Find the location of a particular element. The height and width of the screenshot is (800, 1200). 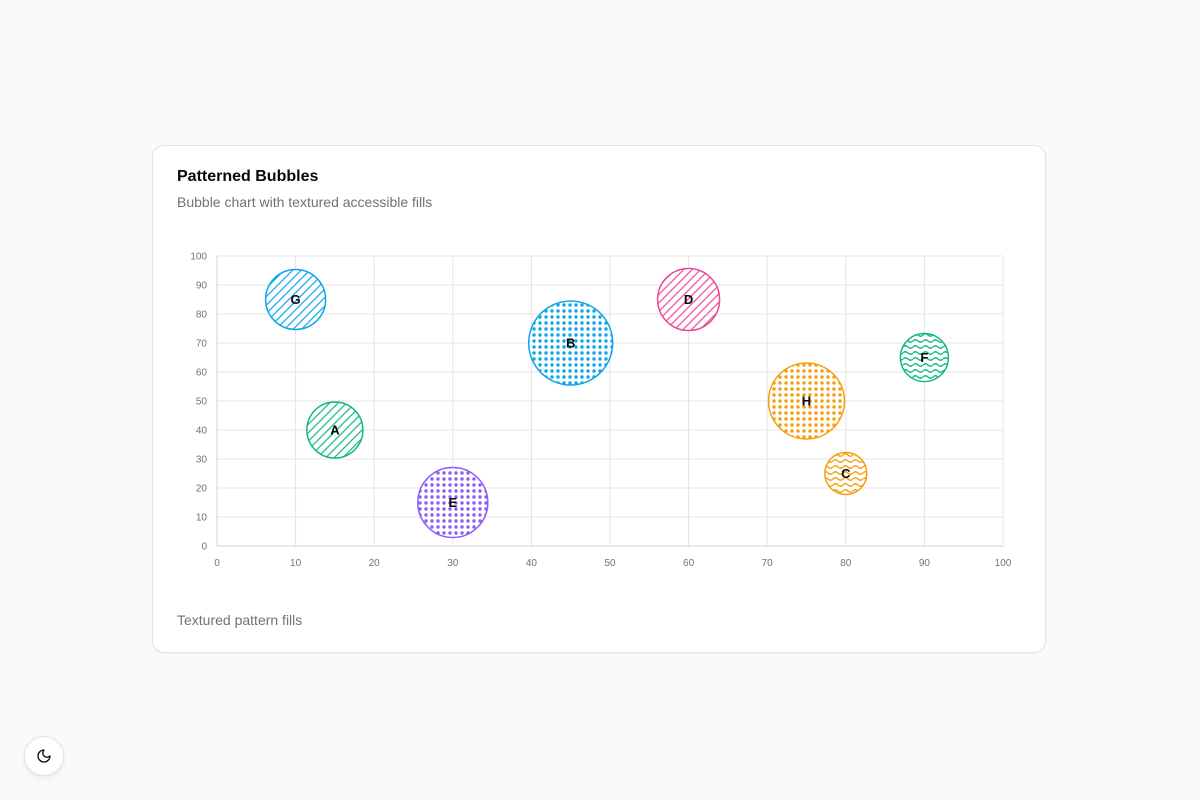

chart-title: Patterned Bubbles is located at coordinates (248, 176).